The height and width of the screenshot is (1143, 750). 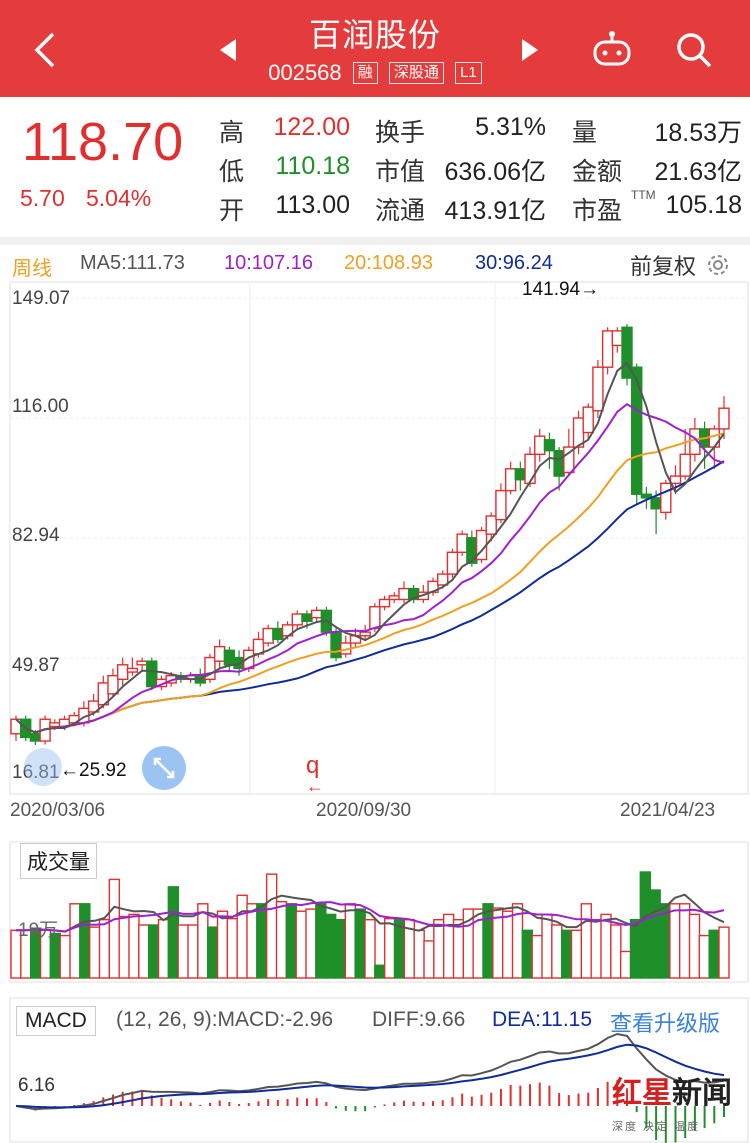 What do you see at coordinates (164, 768) in the screenshot?
I see `fullscreen-button` at bounding box center [164, 768].